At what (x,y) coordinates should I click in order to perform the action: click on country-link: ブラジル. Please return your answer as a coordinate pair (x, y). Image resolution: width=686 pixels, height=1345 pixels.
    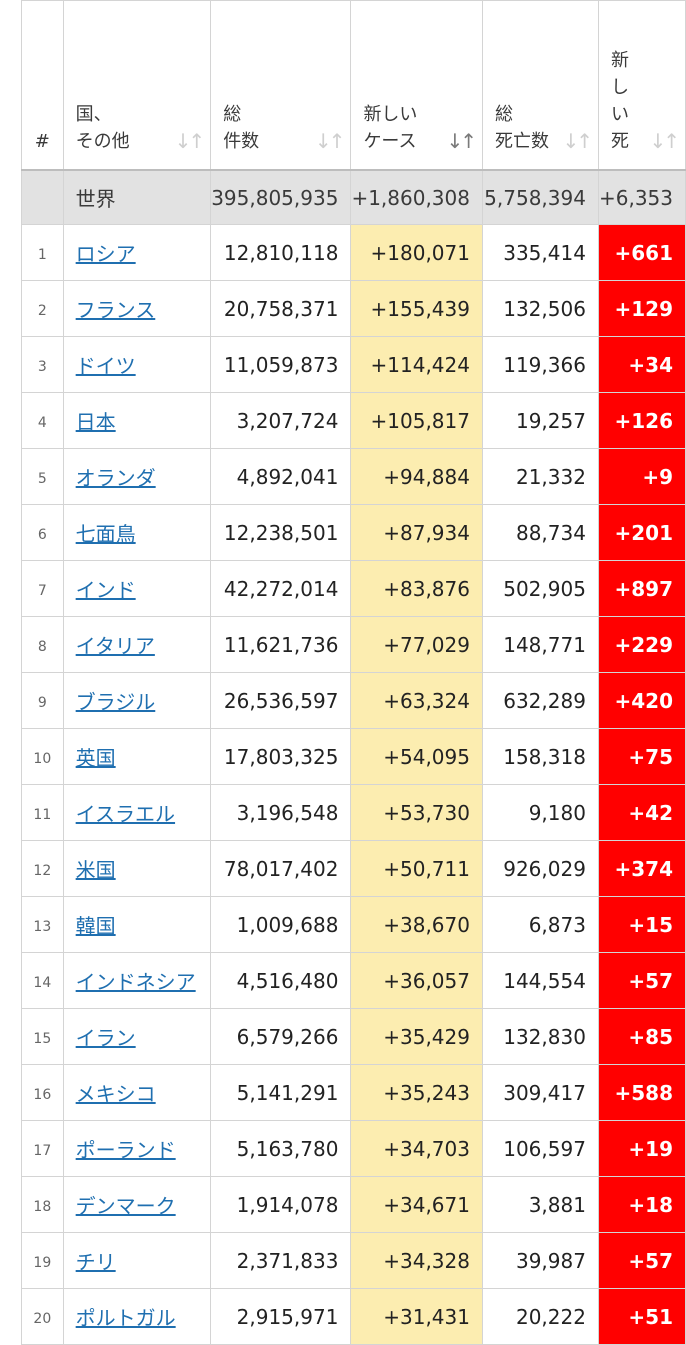
    Looking at the image, I should click on (115, 702).